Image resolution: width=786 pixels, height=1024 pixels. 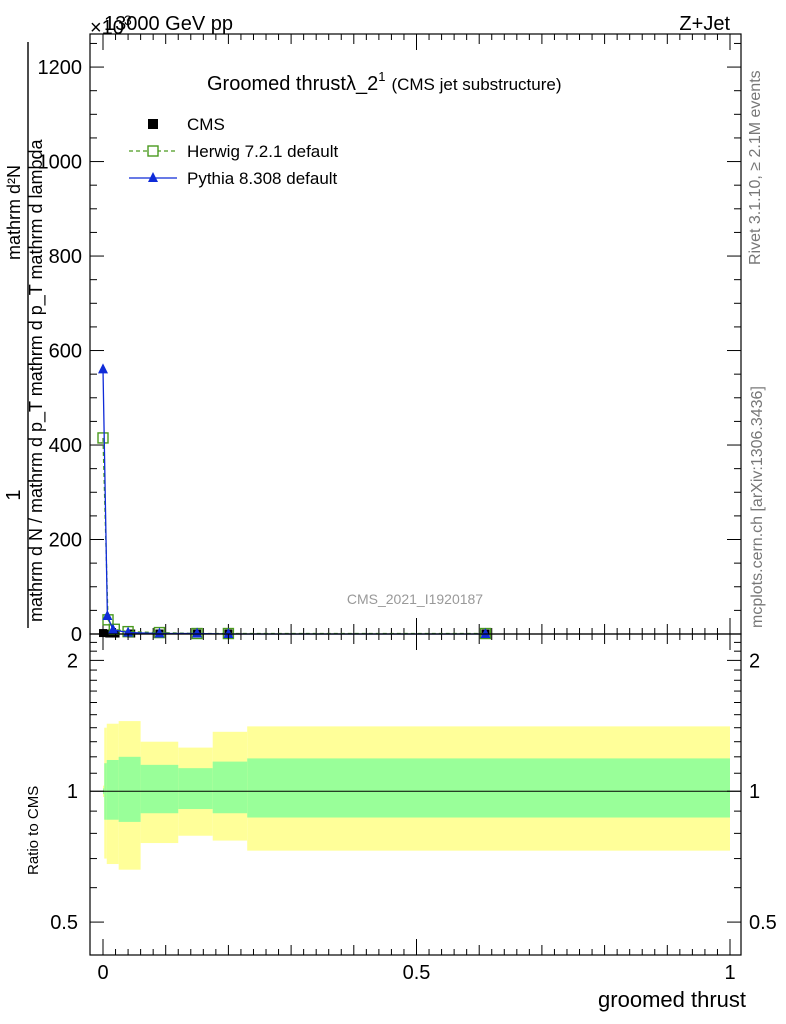 What do you see at coordinates (103, 633) in the screenshot?
I see `cms-data-point` at bounding box center [103, 633].